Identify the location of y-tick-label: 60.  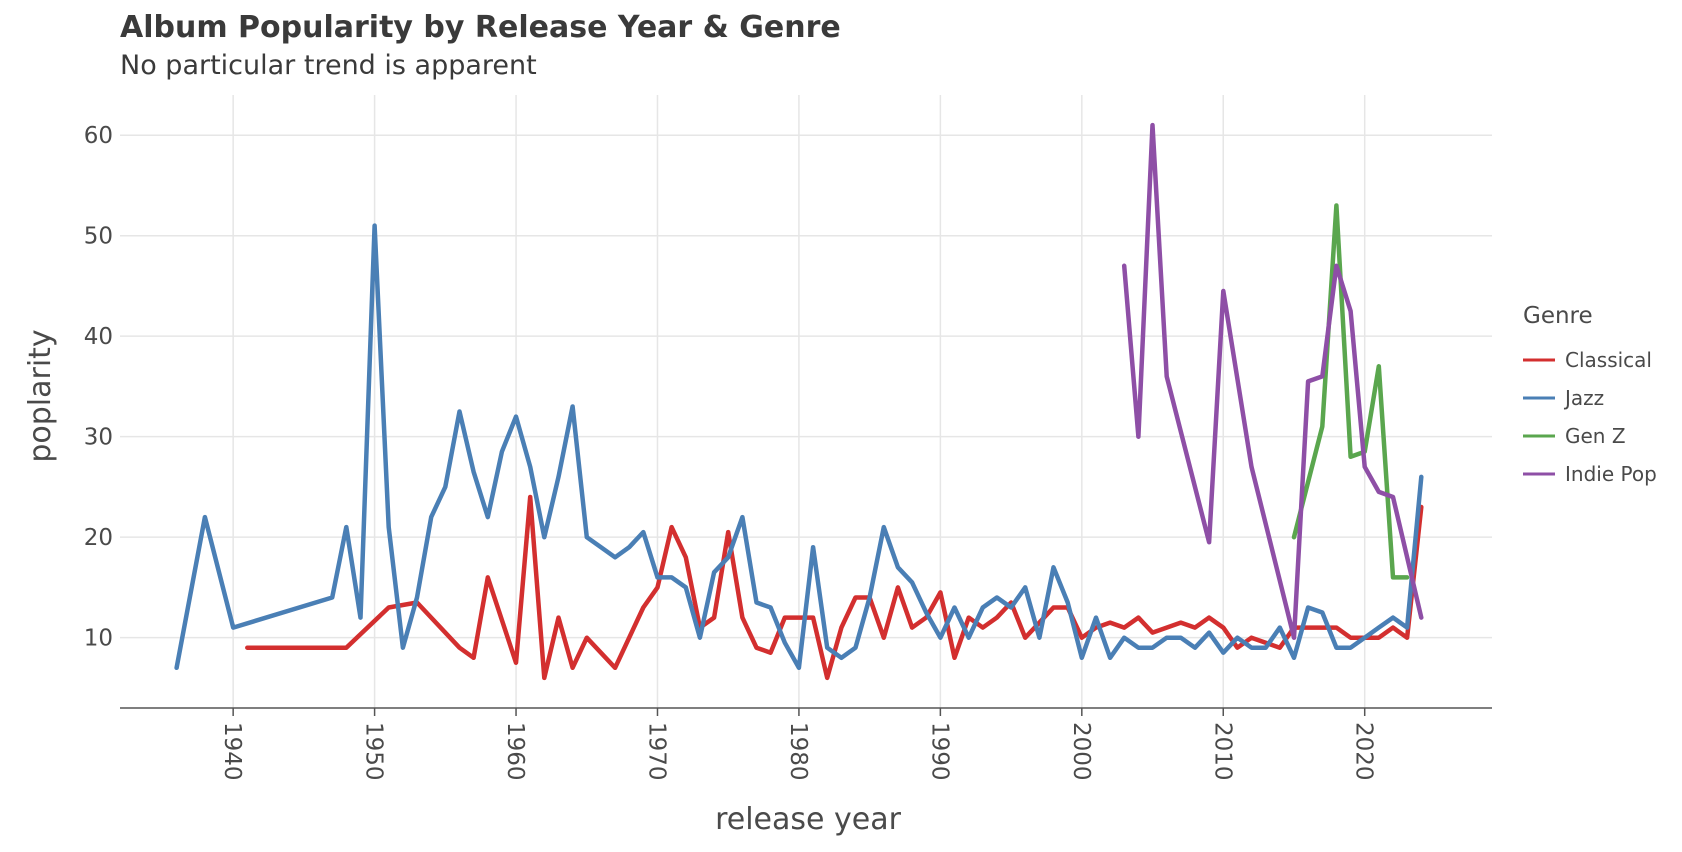
(98, 136).